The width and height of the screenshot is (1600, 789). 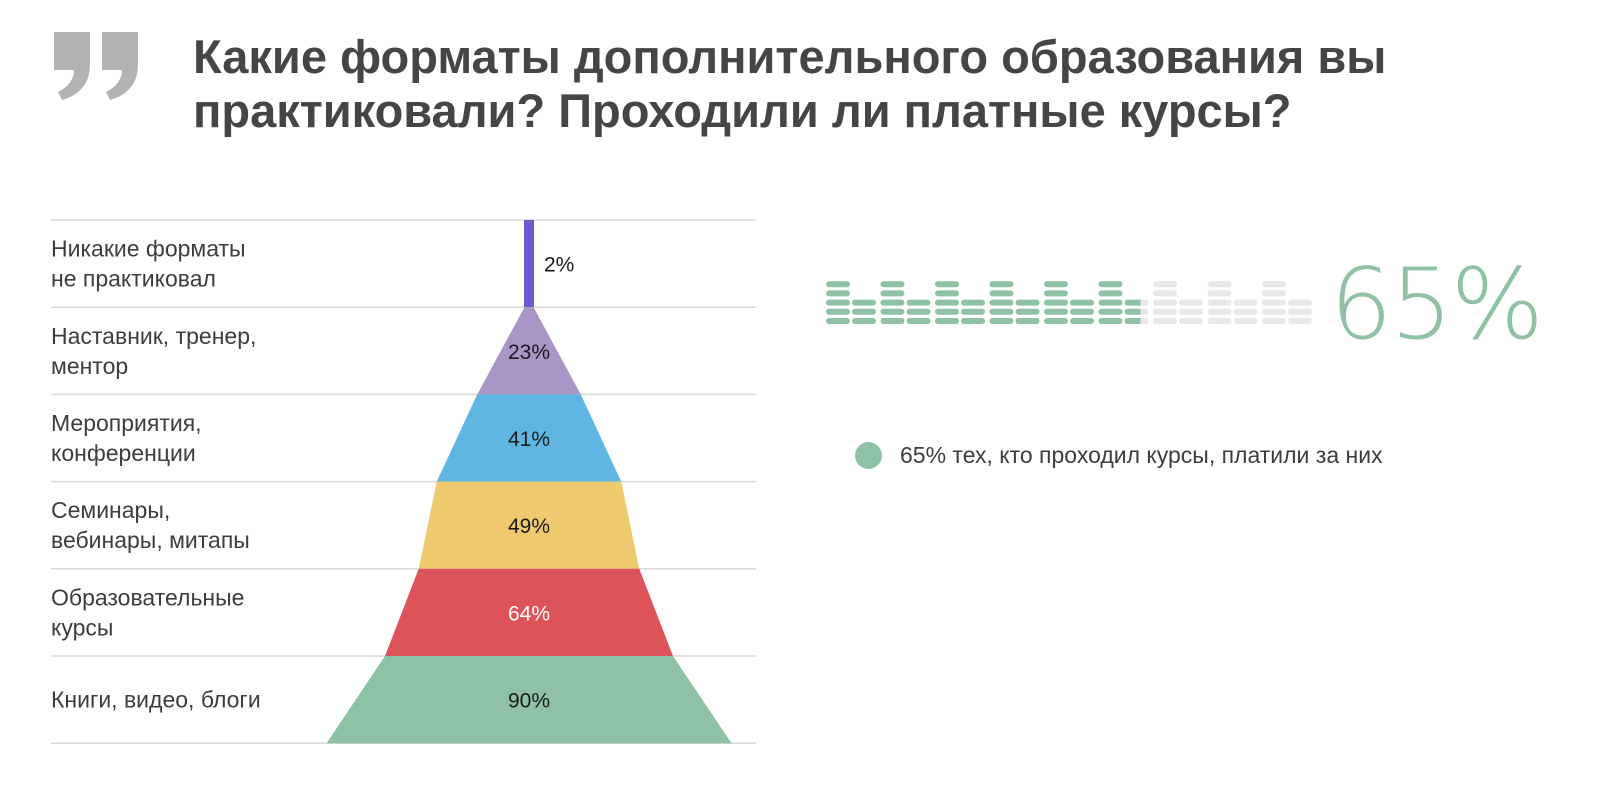 I want to click on big-percentage: 65%, so click(x=1437, y=305).